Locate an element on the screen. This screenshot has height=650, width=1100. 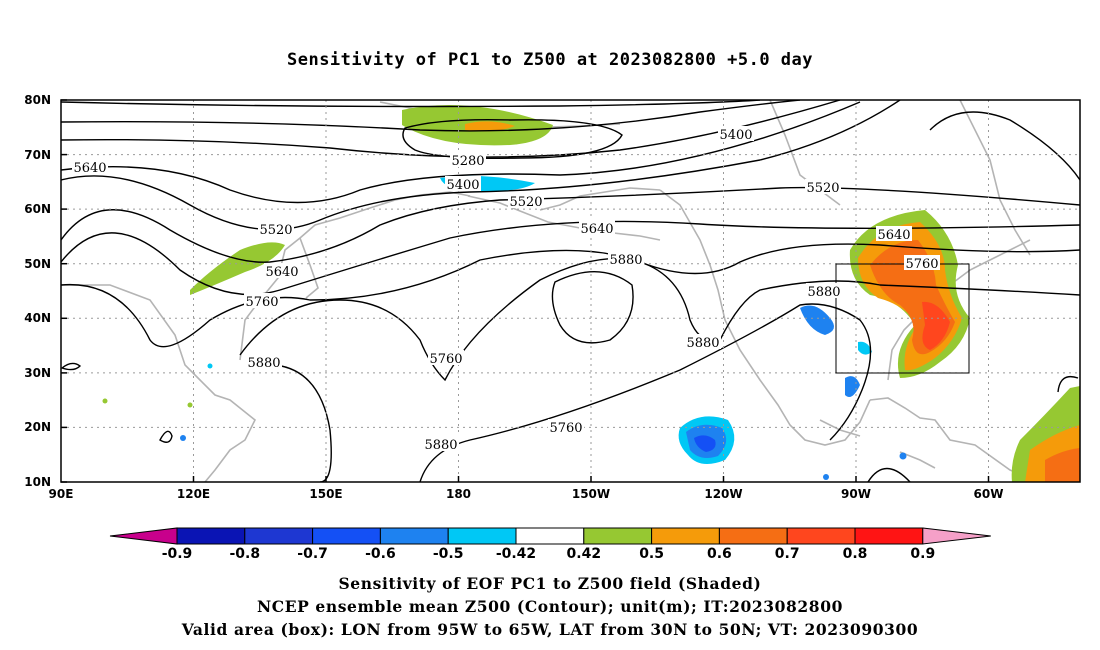
lon-label: 150W is located at coordinates (591, 494).